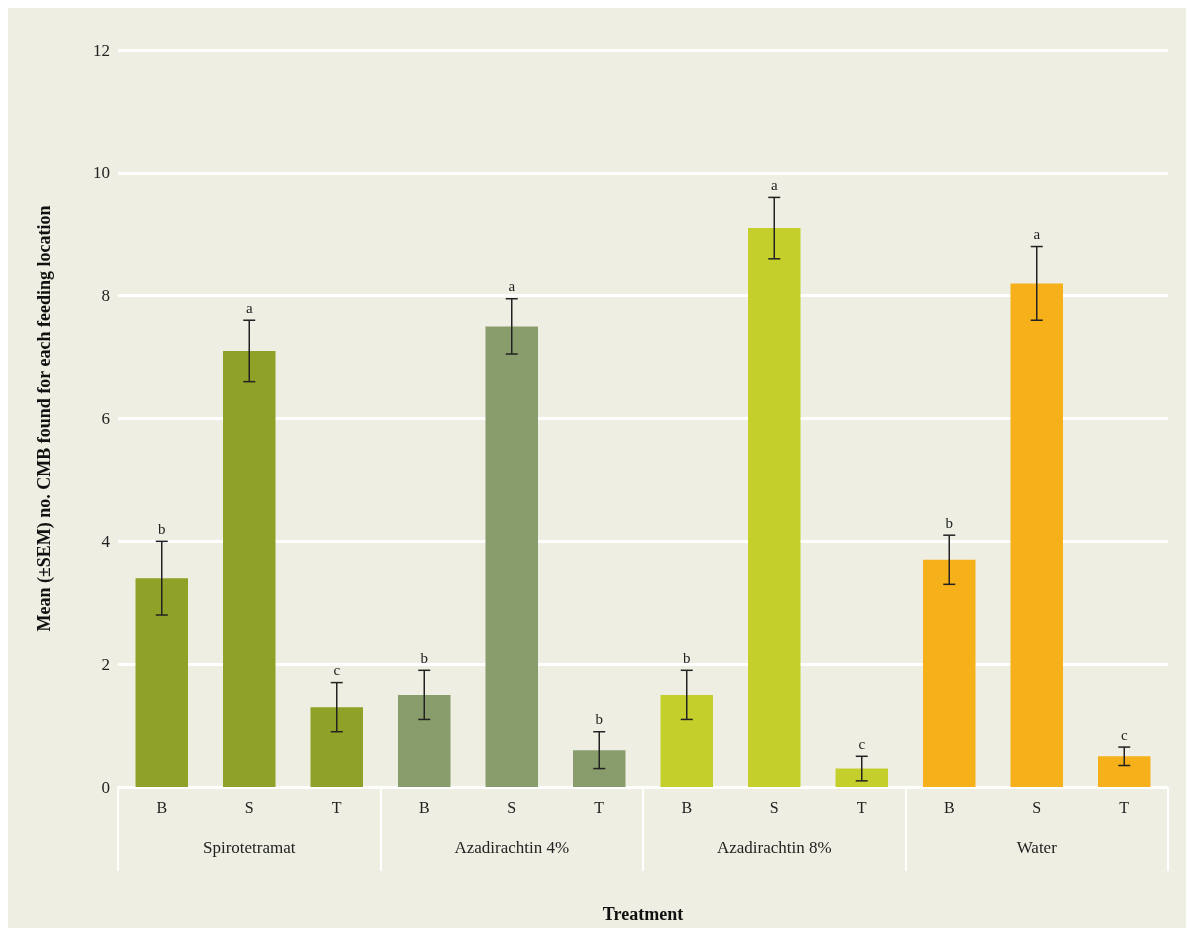 The image size is (1194, 936). What do you see at coordinates (106, 541) in the screenshot?
I see `y-tick-label: 4` at bounding box center [106, 541].